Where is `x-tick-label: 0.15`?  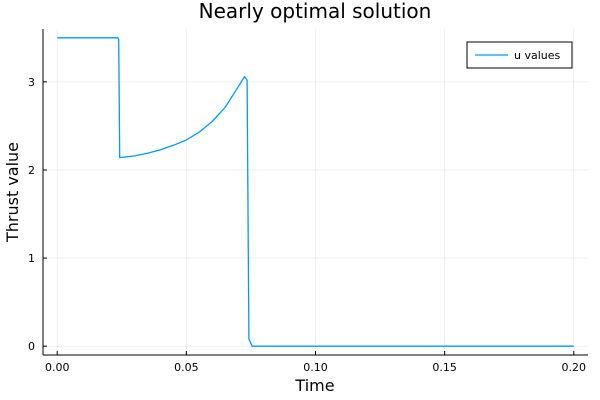 x-tick-label: 0.15 is located at coordinates (444, 367).